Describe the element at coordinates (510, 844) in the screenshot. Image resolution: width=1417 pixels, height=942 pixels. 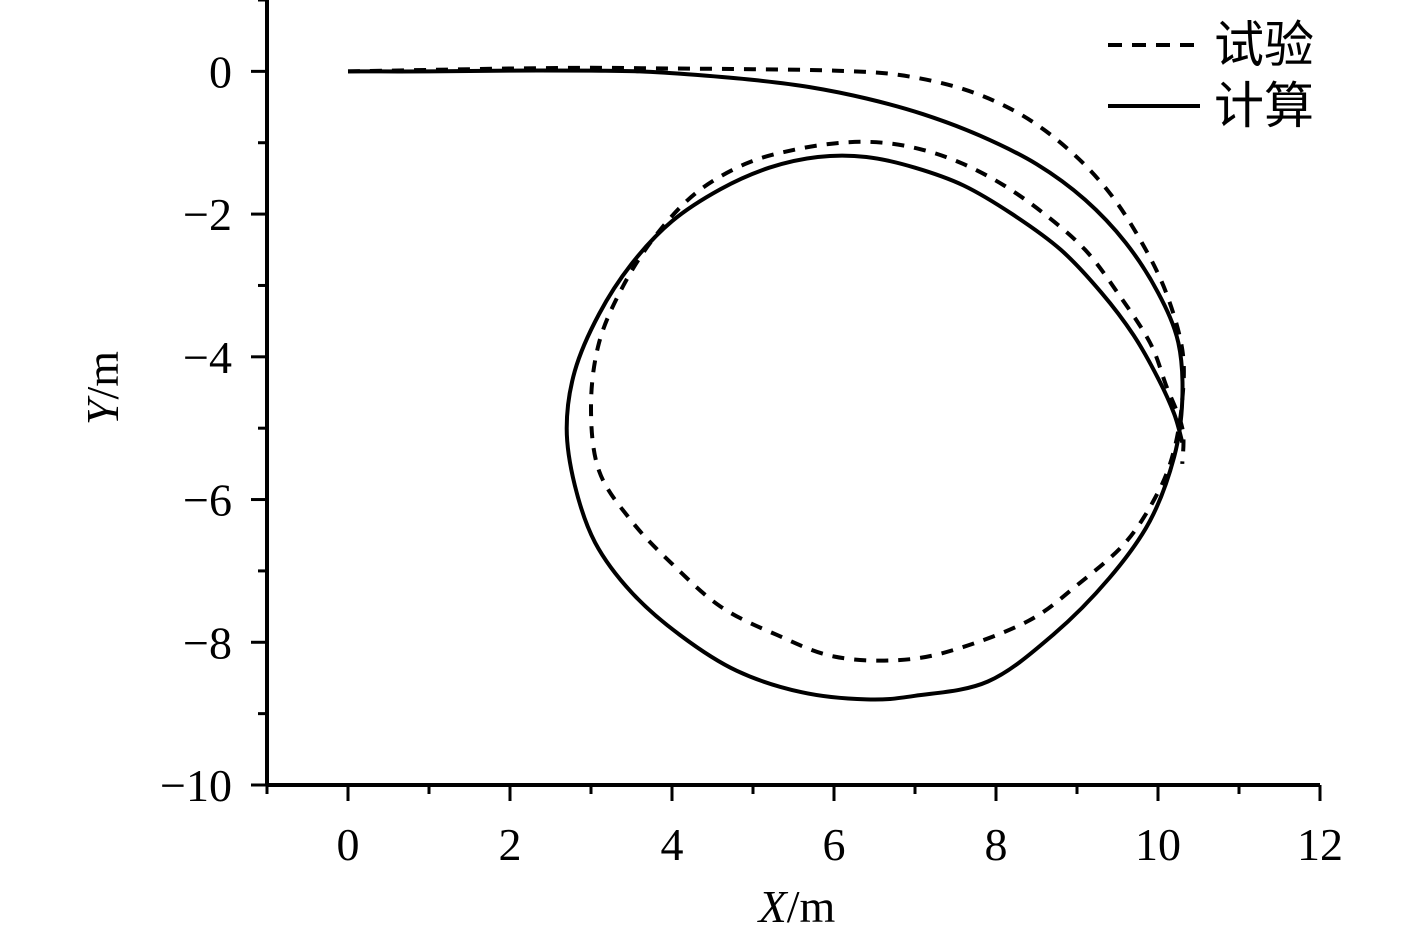
I see `x-tick-label: 2` at that location.